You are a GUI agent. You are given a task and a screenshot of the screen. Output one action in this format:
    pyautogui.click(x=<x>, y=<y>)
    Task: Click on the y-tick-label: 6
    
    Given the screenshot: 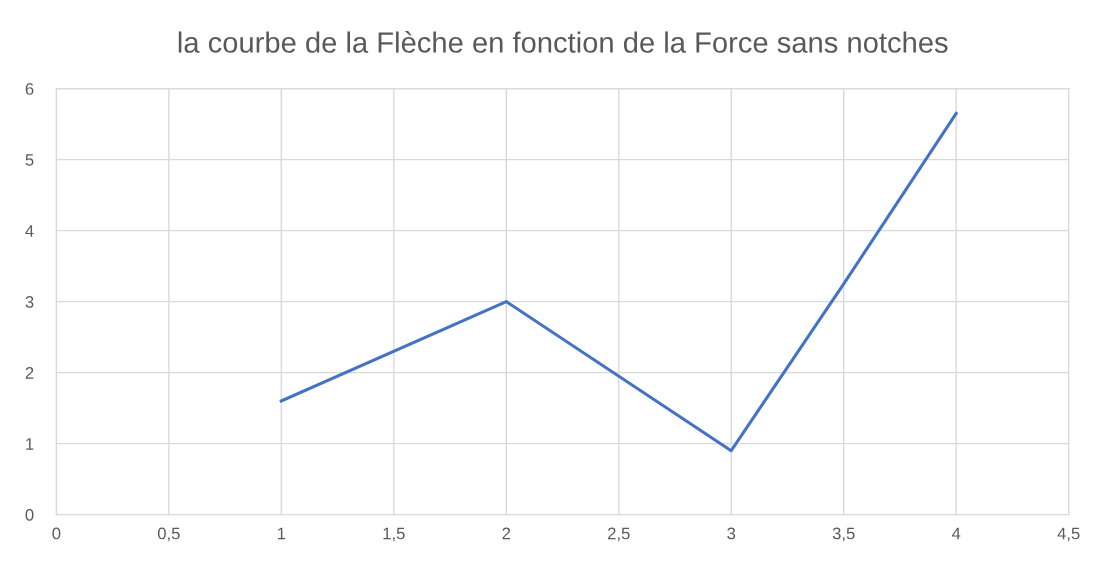 What is the action you would take?
    pyautogui.click(x=29, y=89)
    